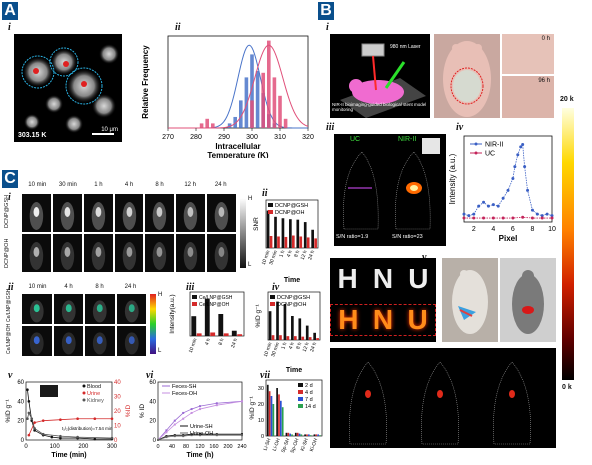 Image resolution: width=592 pixels, height=465 pixels. I want to click on c-ii-image-row-gsh, so click(84, 309).